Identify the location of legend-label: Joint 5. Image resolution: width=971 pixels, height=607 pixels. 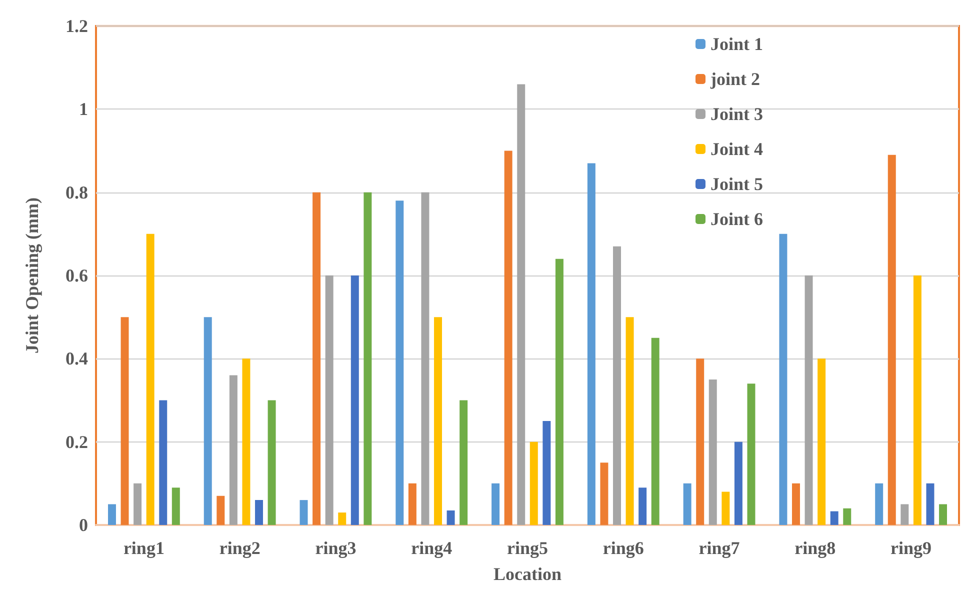
(737, 184).